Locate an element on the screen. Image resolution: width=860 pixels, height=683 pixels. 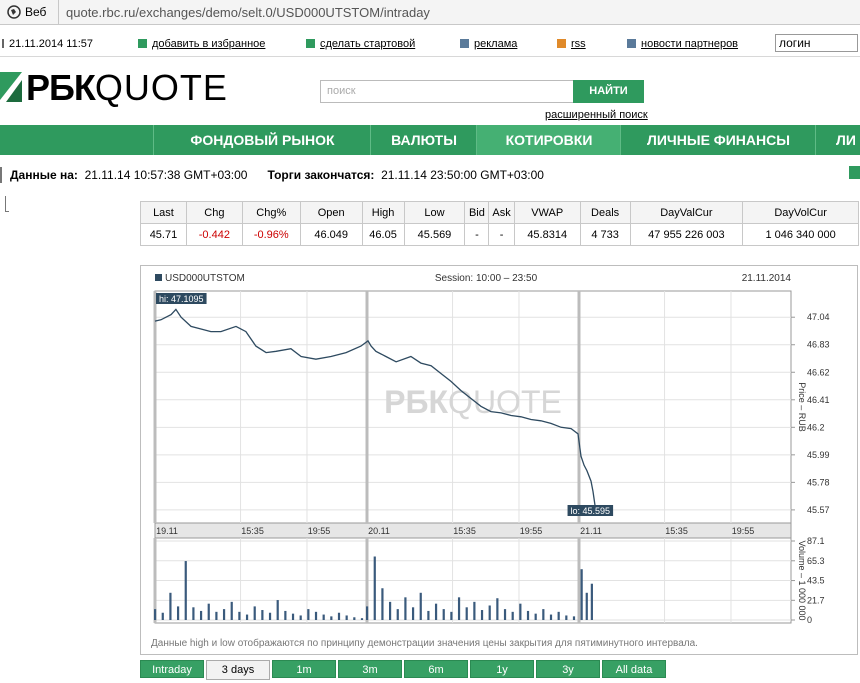
toolbar-link: добавить в избранное is located at coordinates (201, 44).